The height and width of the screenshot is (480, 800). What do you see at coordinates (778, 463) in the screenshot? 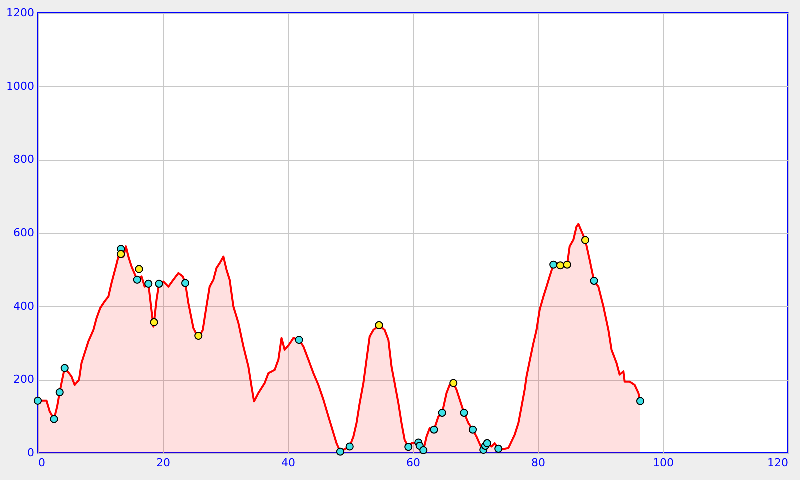
I see `x-tick-label: 120` at bounding box center [778, 463].